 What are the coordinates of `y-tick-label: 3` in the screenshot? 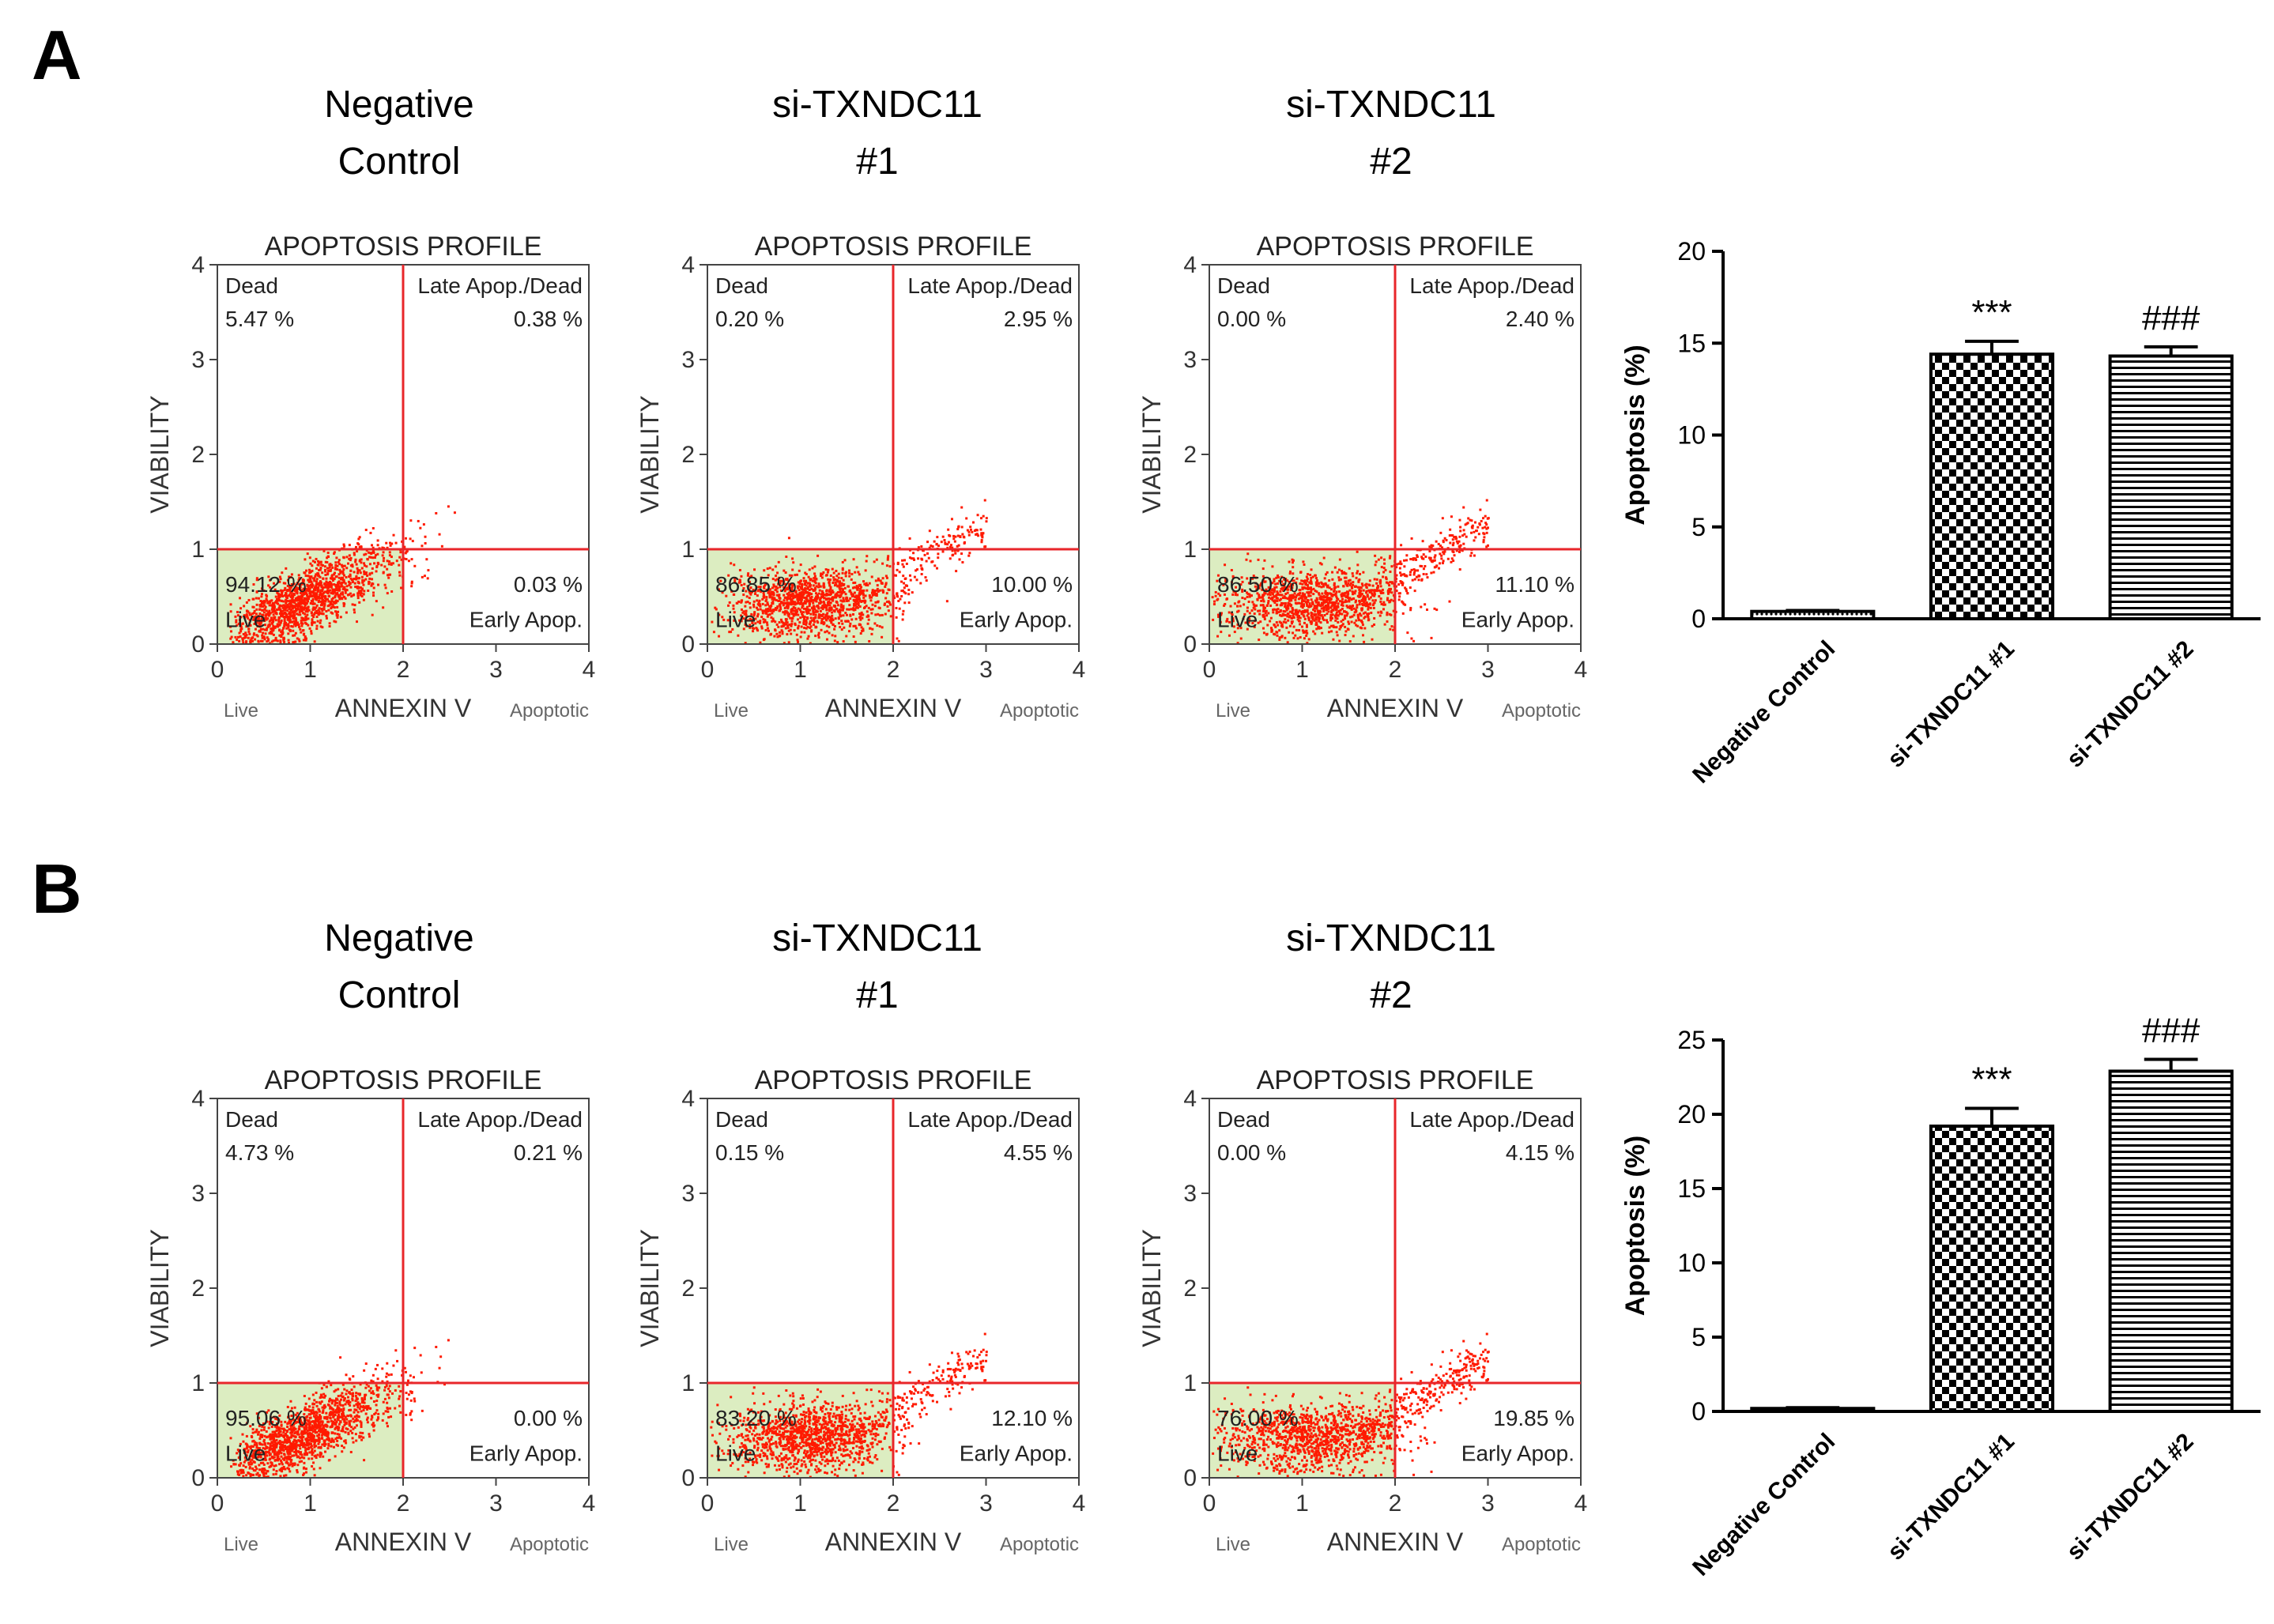 It's located at (688, 360).